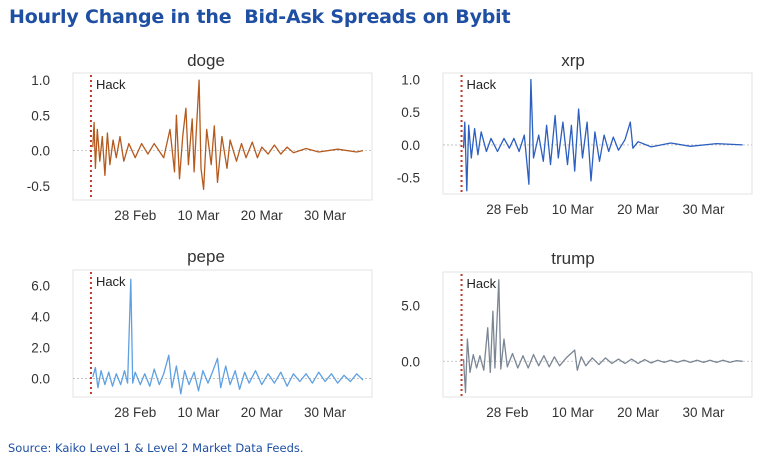 This screenshot has height=466, width=768. Describe the element at coordinates (206, 256) in the screenshot. I see `chart-title: pepe` at that location.